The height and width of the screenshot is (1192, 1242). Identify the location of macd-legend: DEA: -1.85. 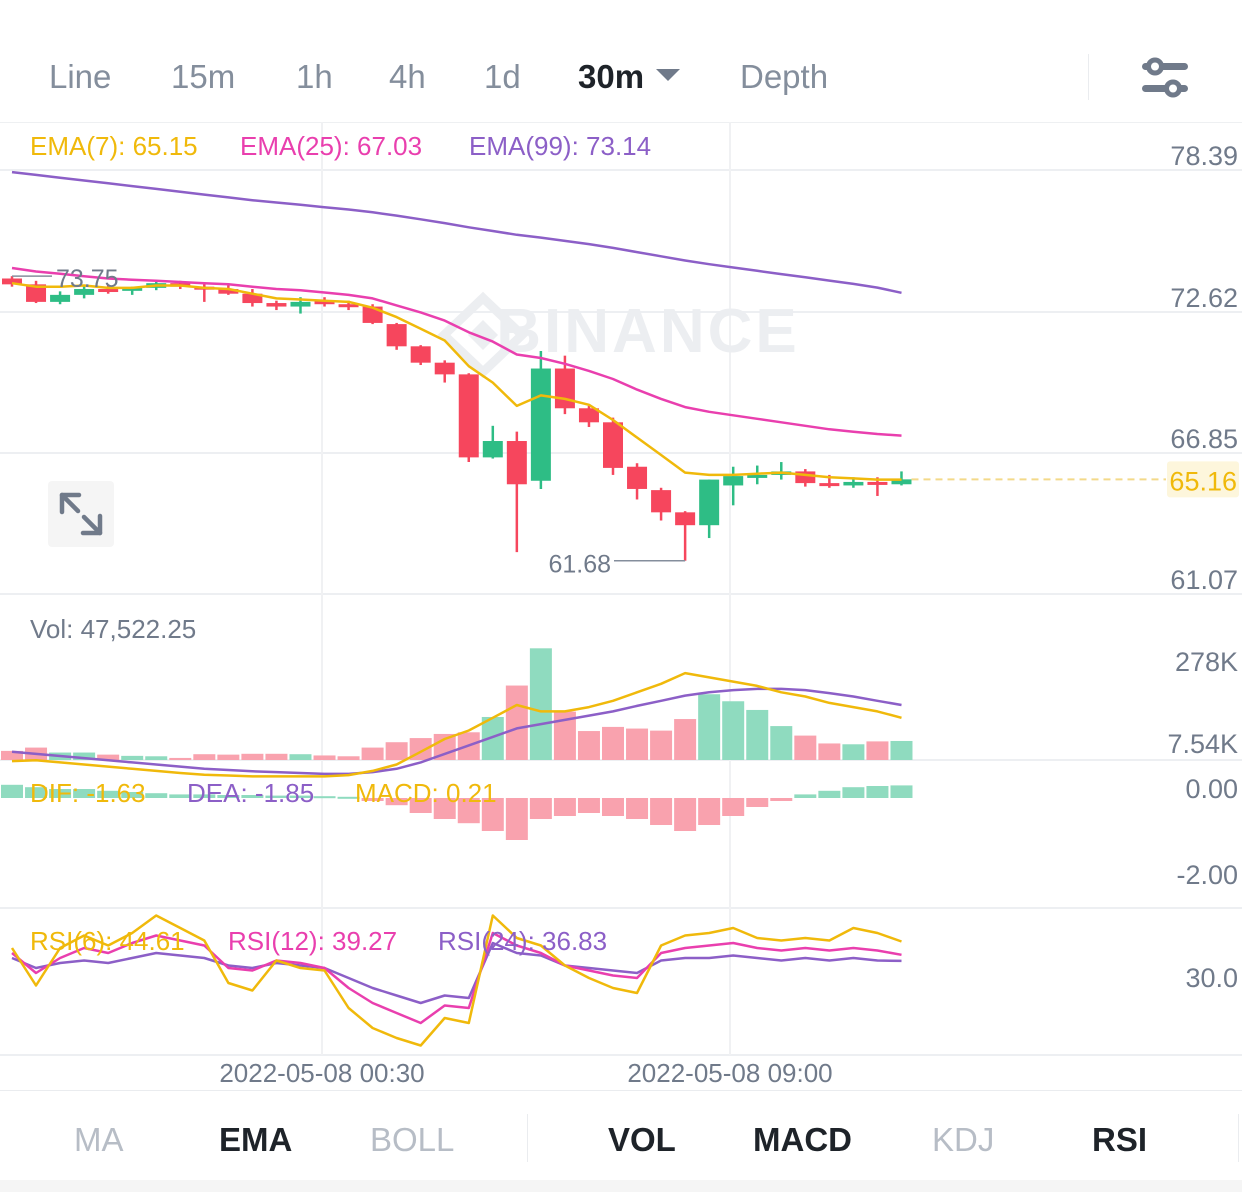
(250, 793).